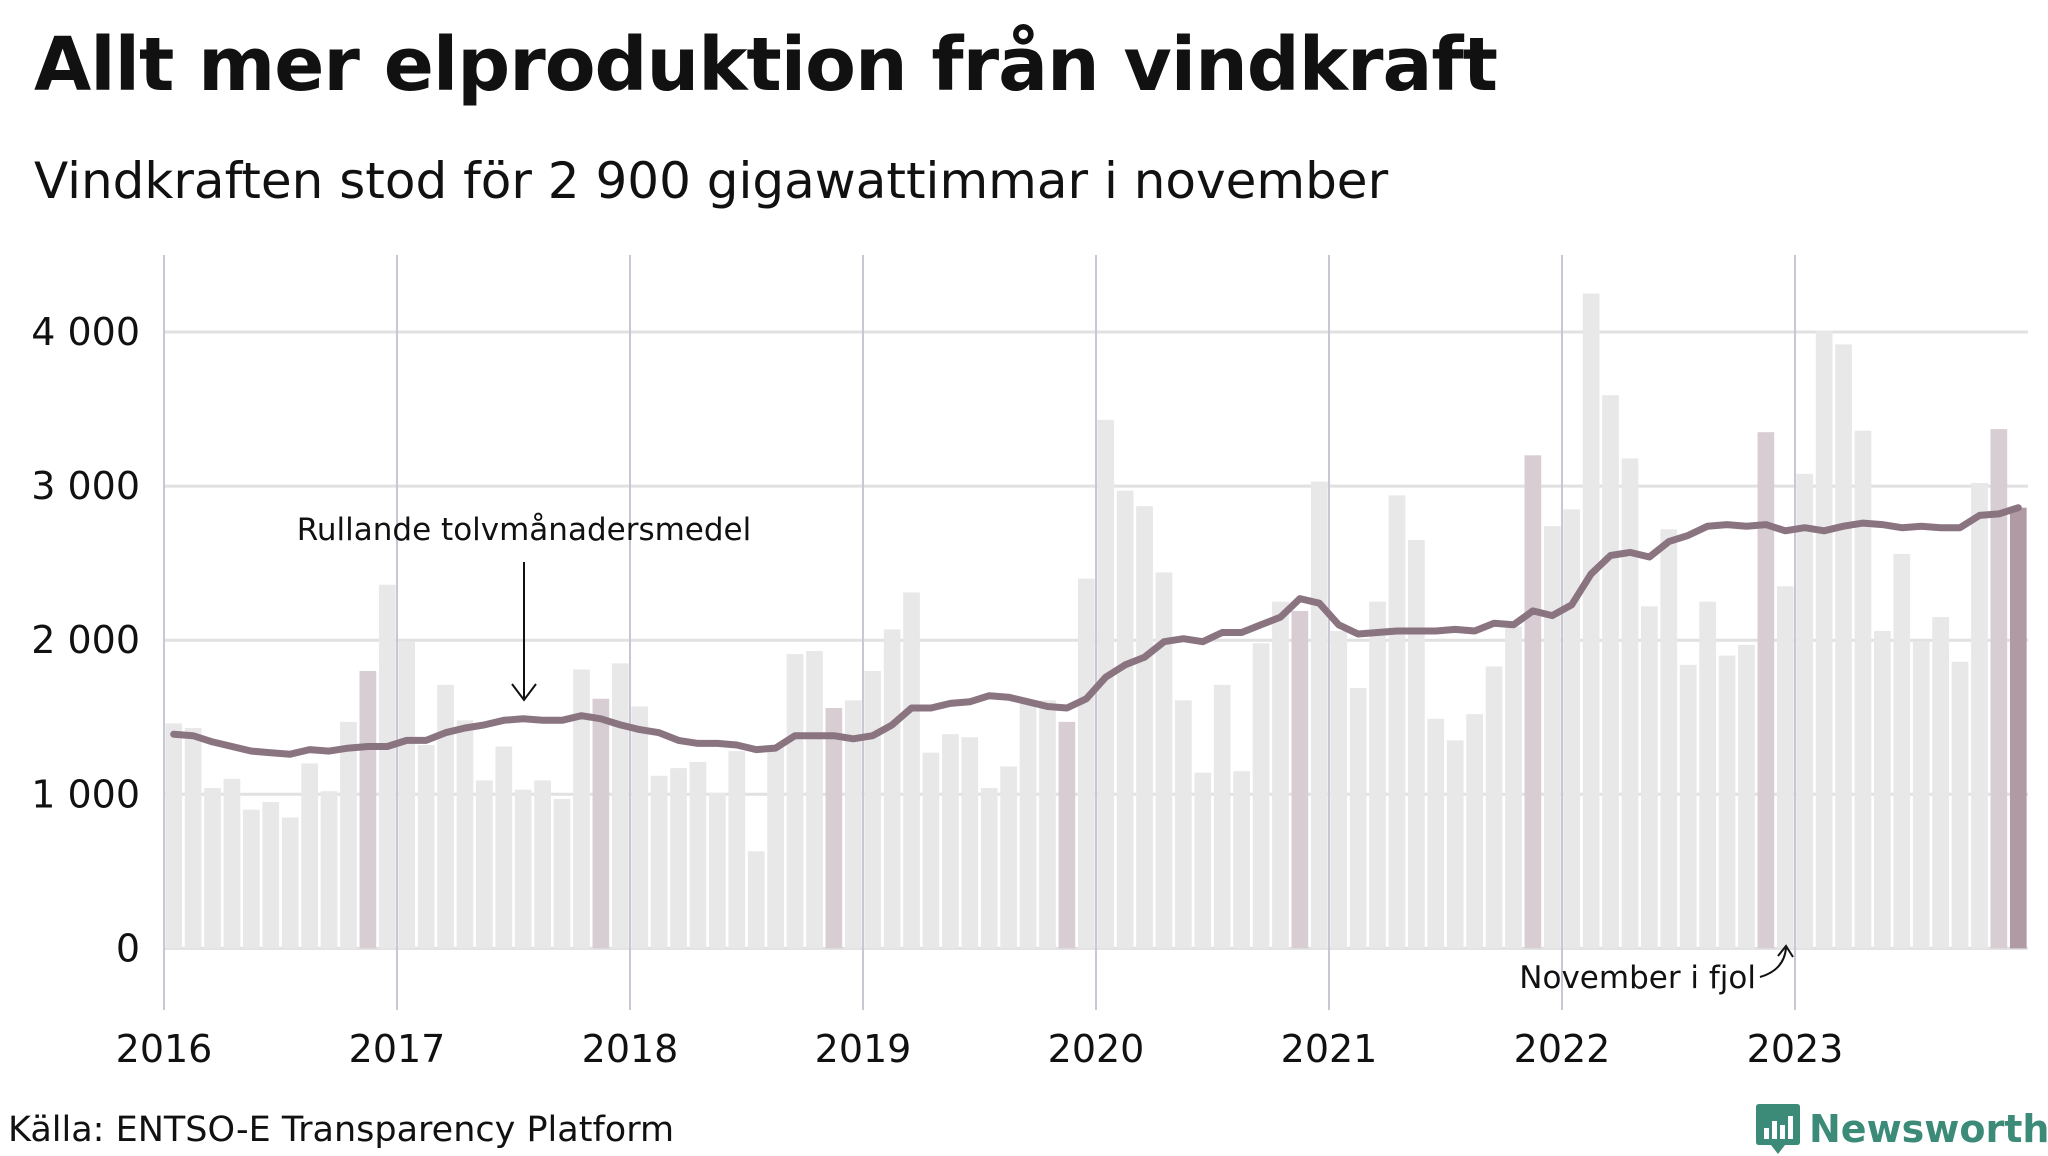  What do you see at coordinates (630, 1049) in the screenshot?
I see `x-tick-label: 2018` at bounding box center [630, 1049].